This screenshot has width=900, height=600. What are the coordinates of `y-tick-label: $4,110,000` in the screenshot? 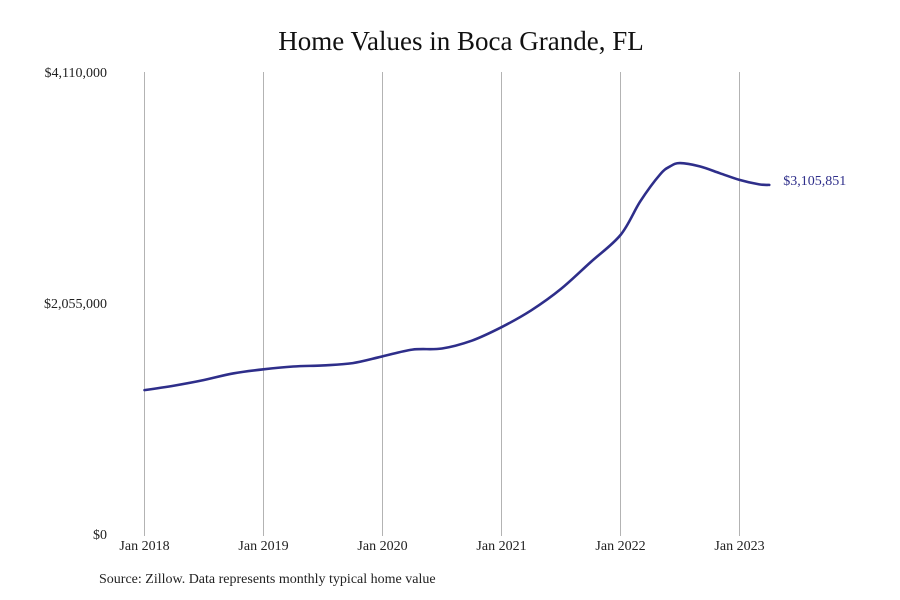 It's located at (76, 73).